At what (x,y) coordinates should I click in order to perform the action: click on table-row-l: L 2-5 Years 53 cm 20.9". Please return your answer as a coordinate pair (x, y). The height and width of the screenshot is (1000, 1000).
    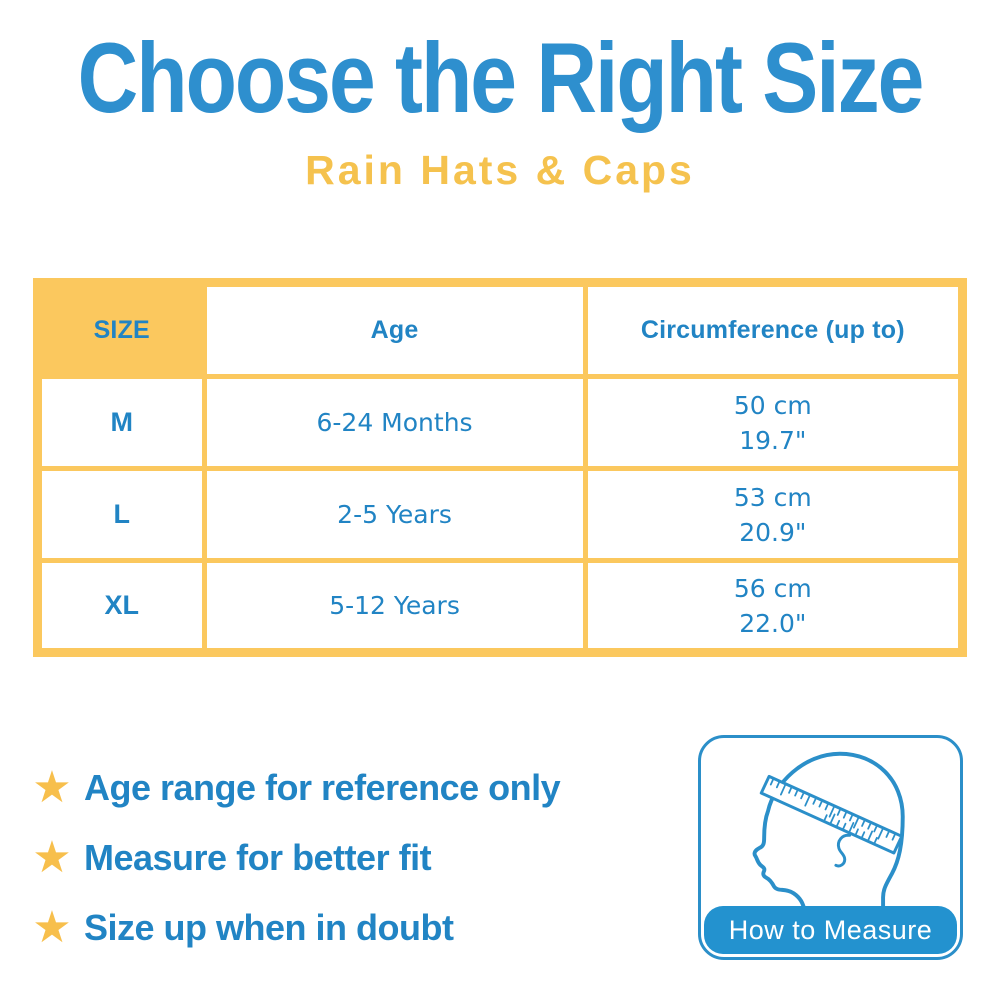
    Looking at the image, I should click on (500, 514).